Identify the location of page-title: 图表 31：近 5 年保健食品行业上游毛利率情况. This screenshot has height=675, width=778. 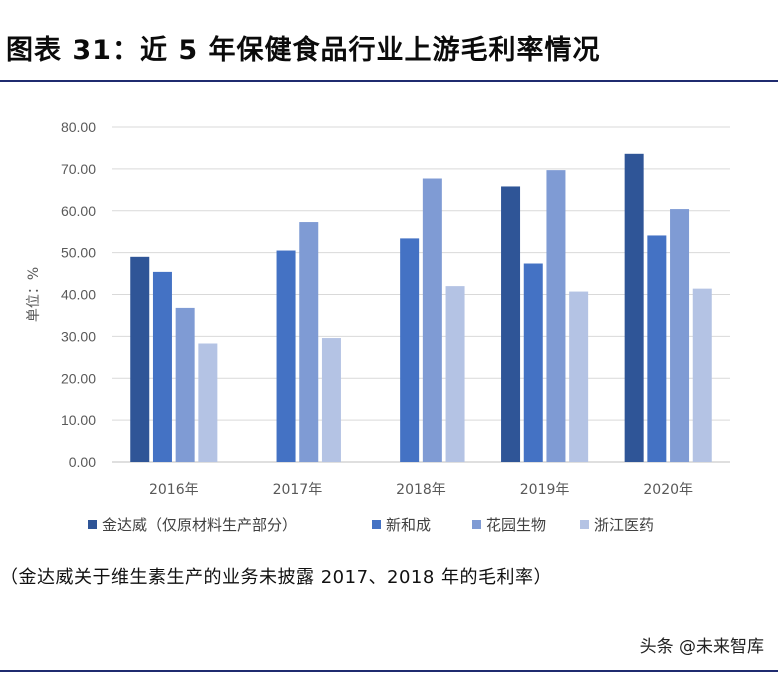
(303, 50).